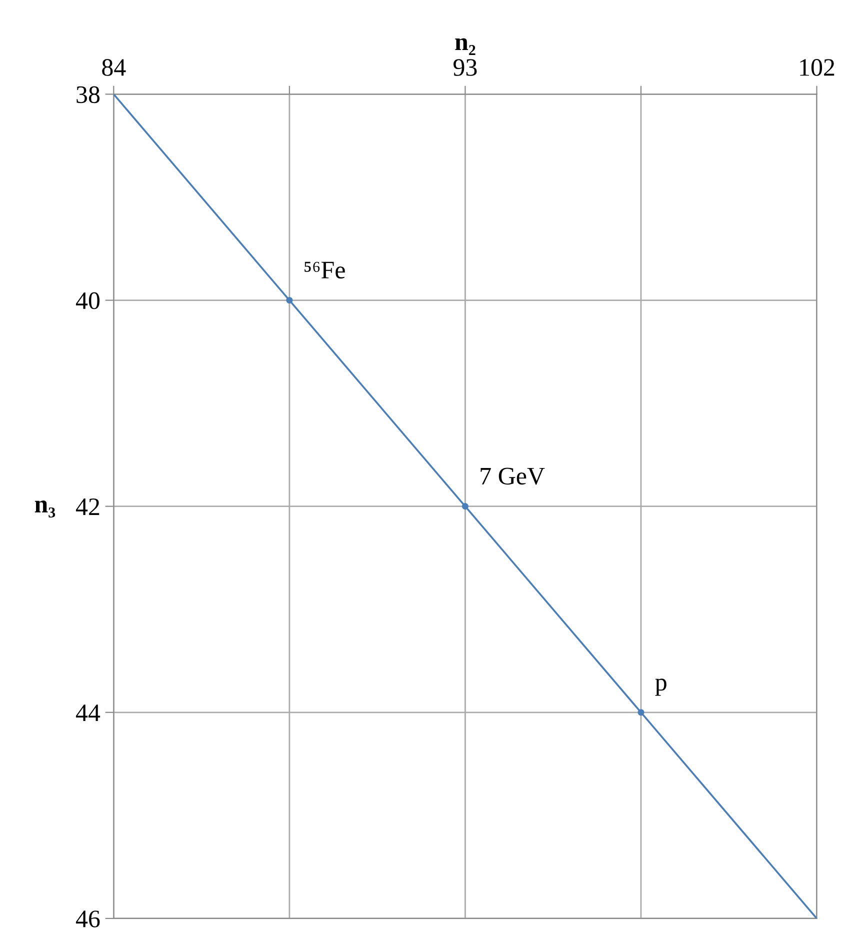 This screenshot has width=842, height=942. Describe the element at coordinates (88, 95) in the screenshot. I see `y-tick-label: 38` at that location.